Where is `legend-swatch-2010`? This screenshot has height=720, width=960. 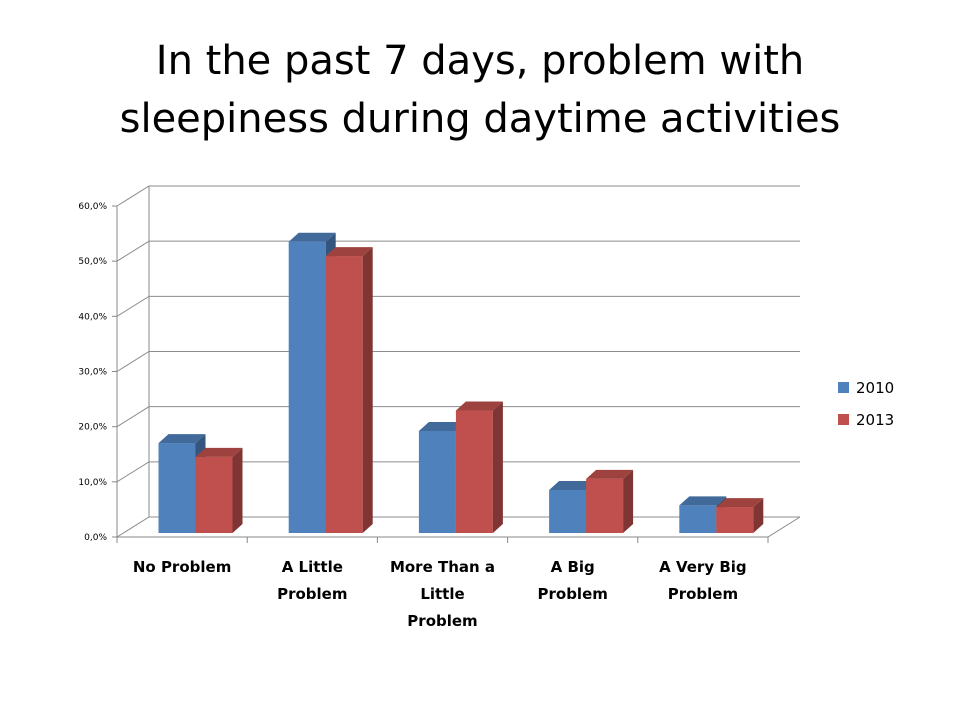 legend-swatch-2010 is located at coordinates (843, 387).